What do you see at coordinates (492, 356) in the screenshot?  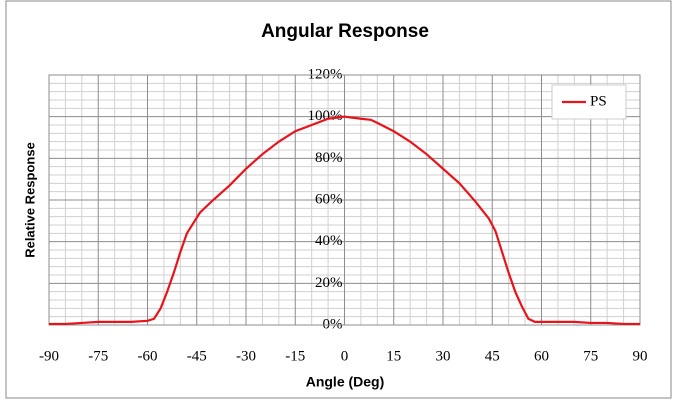 I see `x-tick-label: 45` at bounding box center [492, 356].